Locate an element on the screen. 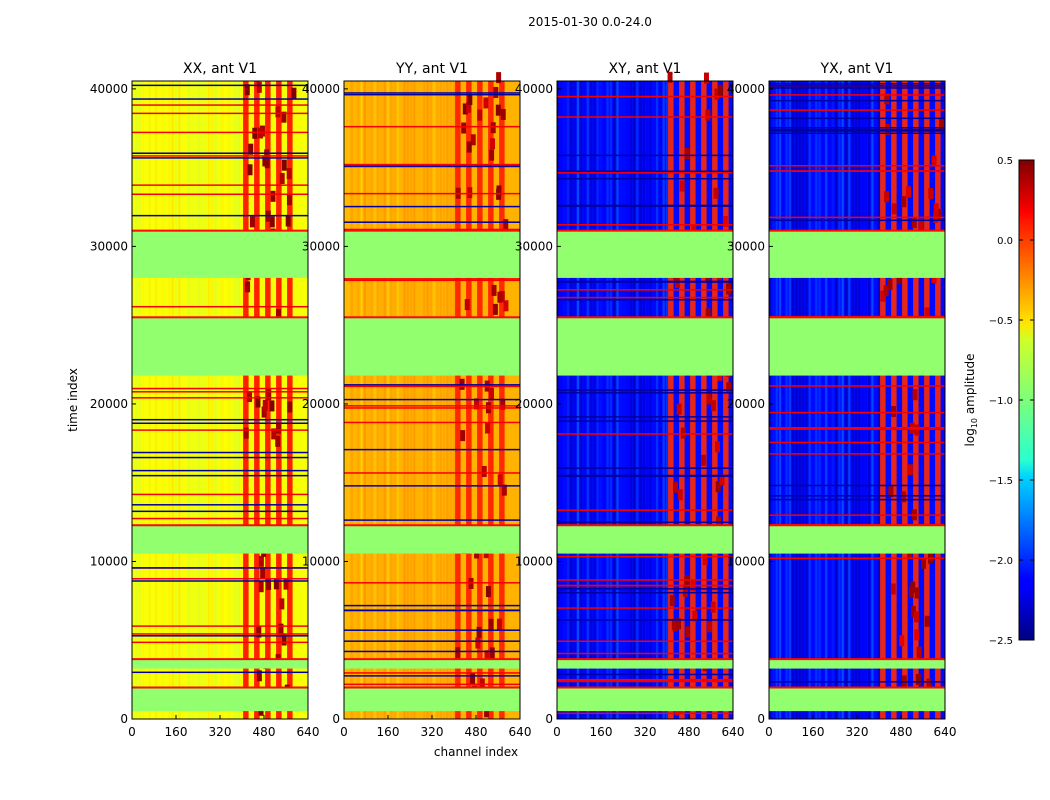 This screenshot has height=800, width=1050. colorbar-tick-label: 0.5 is located at coordinates (1005, 161).